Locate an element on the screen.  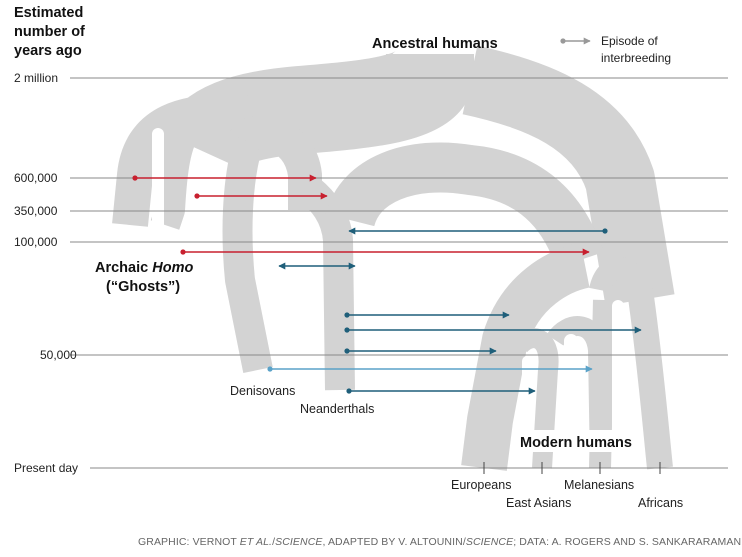
branch-archaic-inner is located at coordinates (176, 172).